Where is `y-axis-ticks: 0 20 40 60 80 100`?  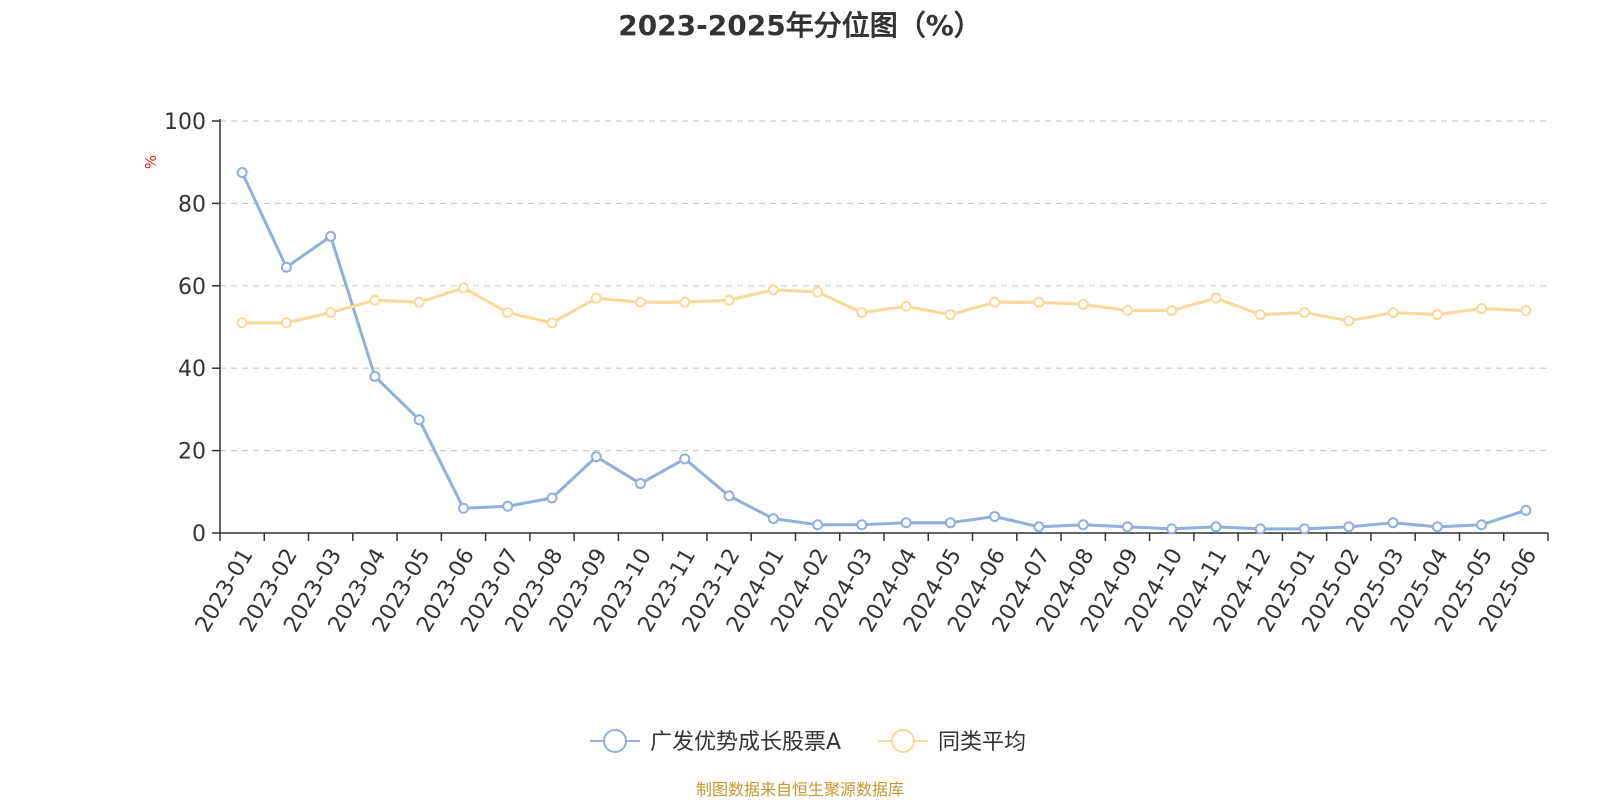
y-axis-ticks: 0 20 40 60 80 100 is located at coordinates (192, 328).